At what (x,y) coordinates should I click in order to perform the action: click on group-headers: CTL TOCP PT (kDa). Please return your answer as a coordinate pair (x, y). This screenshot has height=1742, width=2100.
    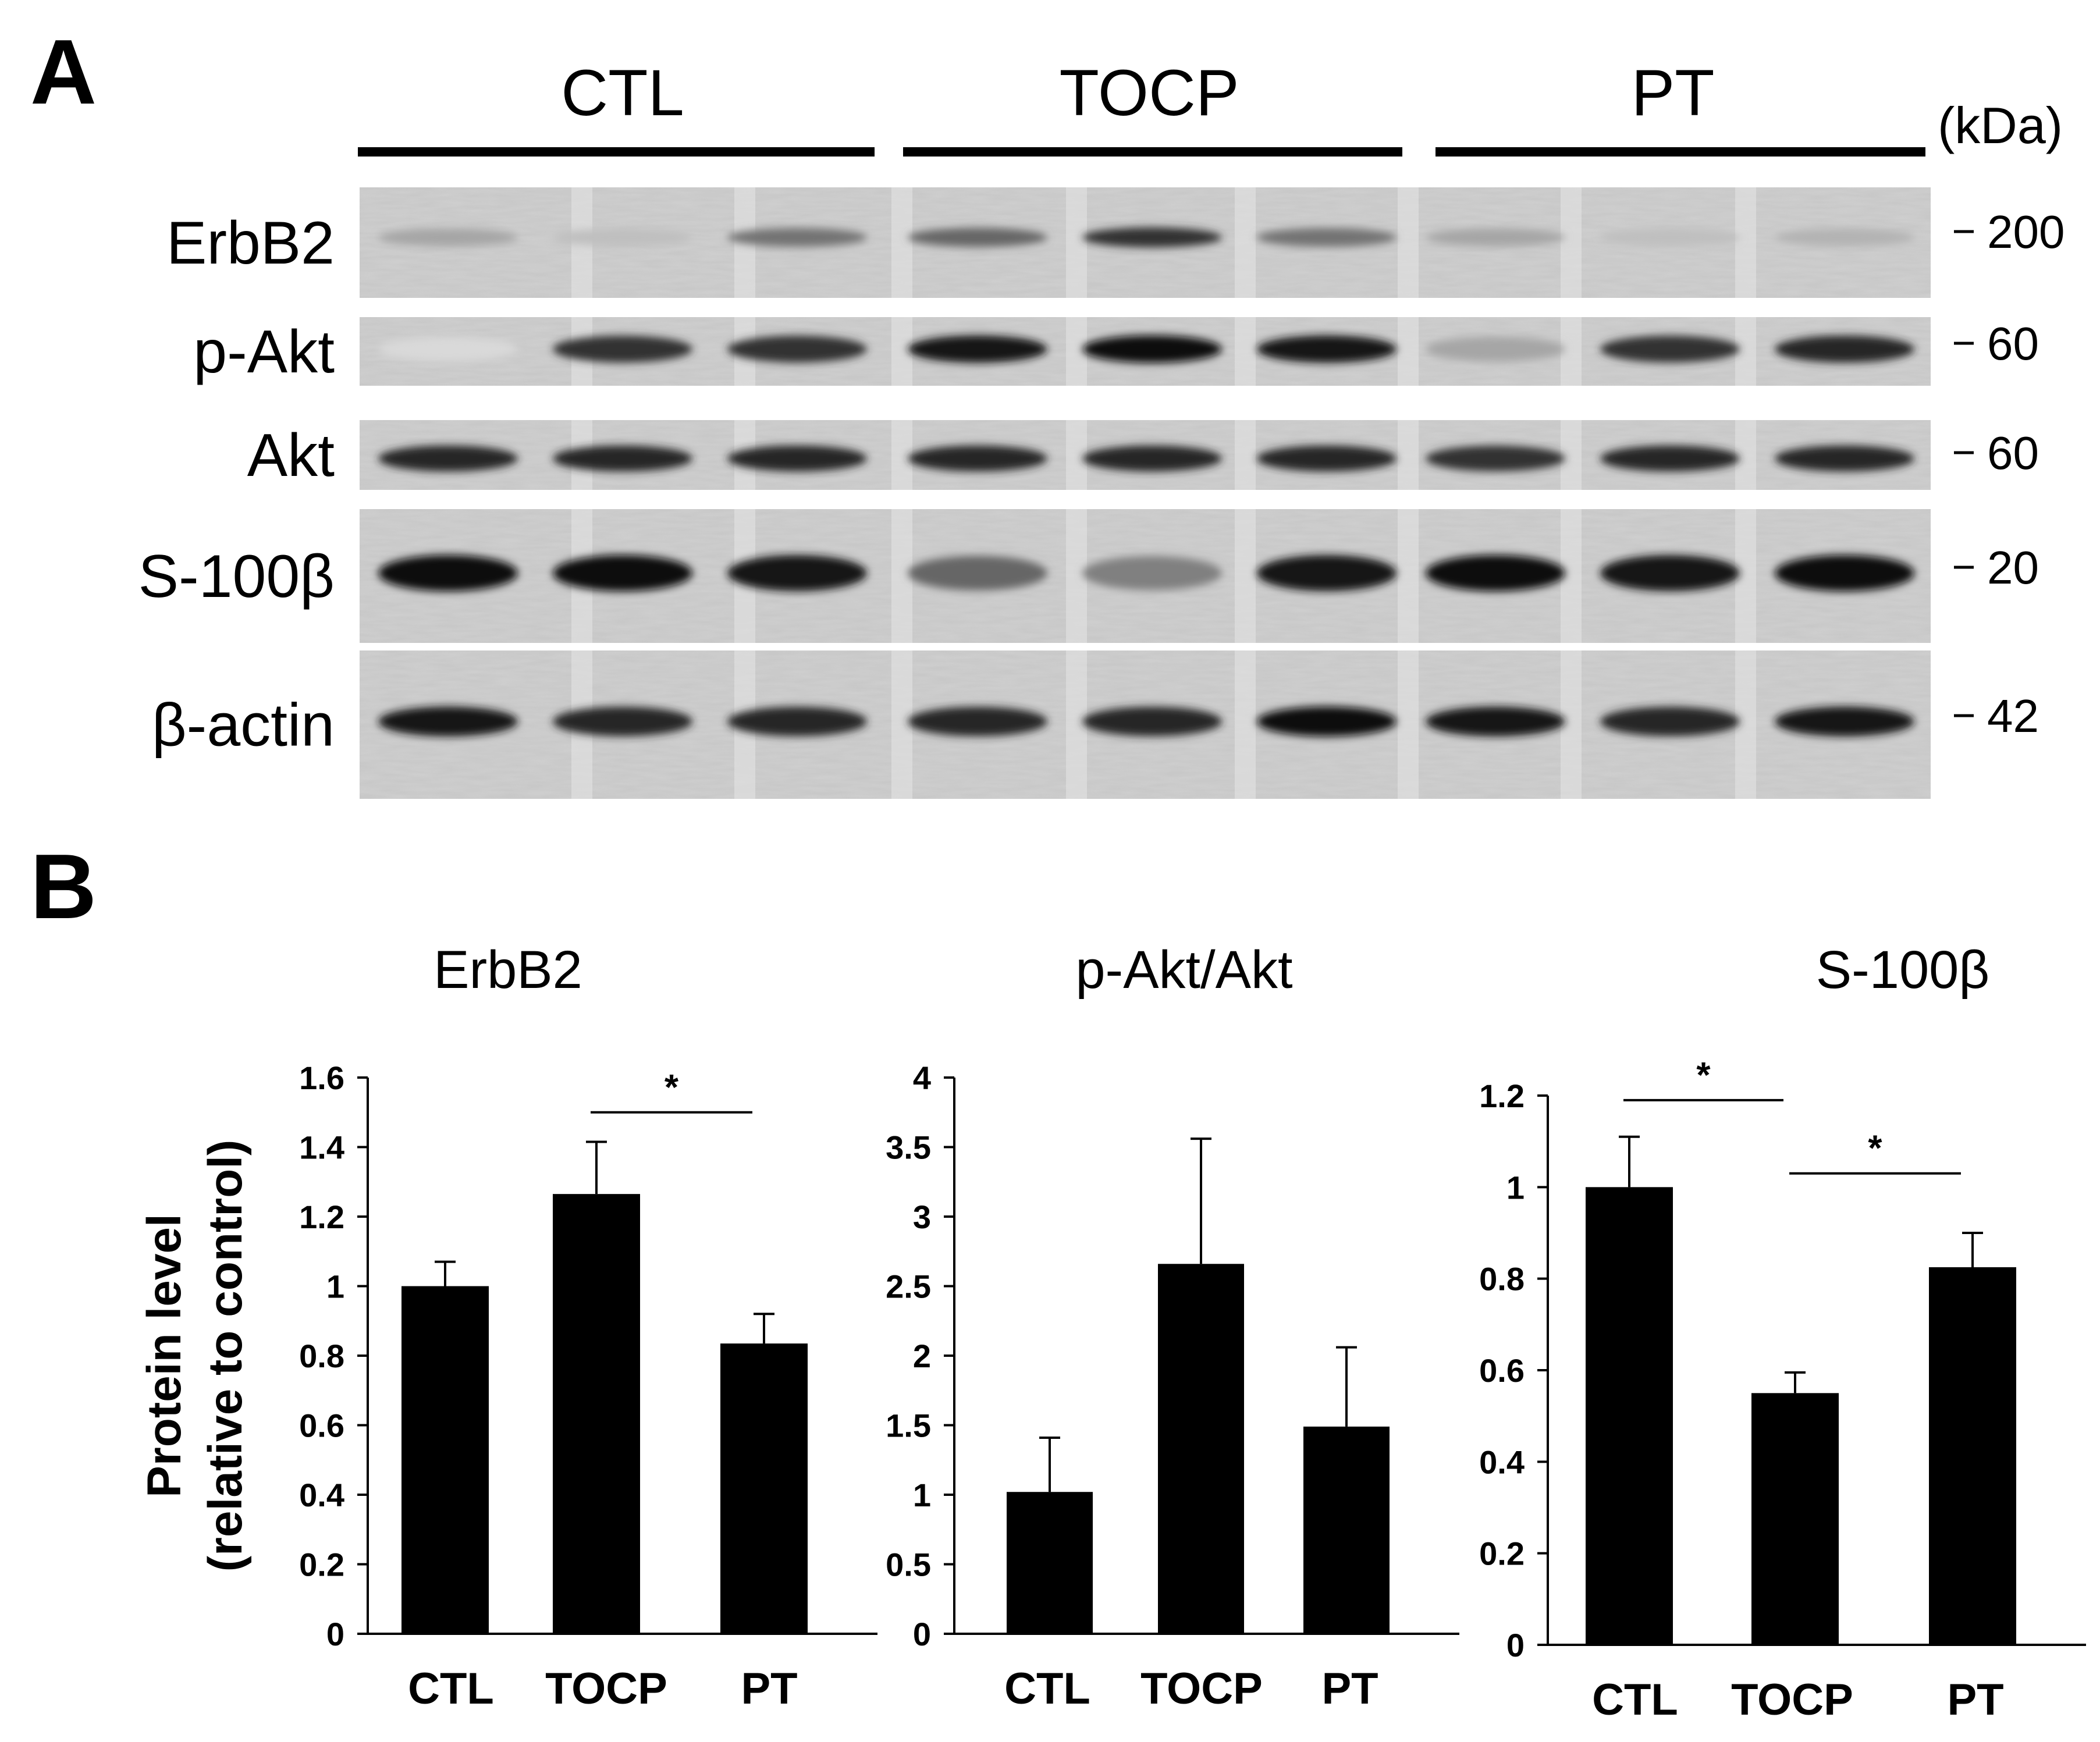
    Looking at the image, I should click on (1210, 106).